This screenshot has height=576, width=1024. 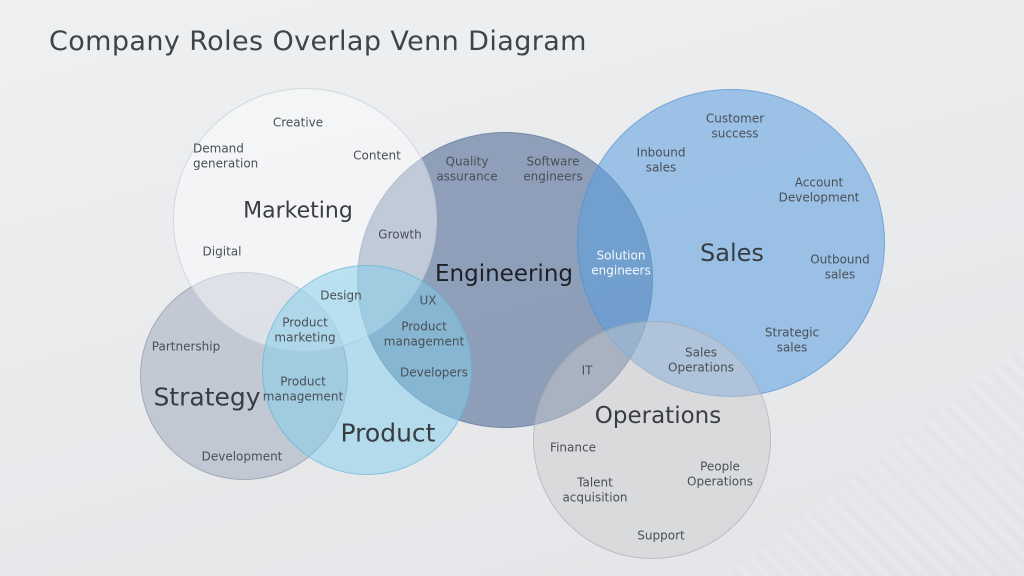 What do you see at coordinates (840, 267) in the screenshot?
I see `label-outbound-sales: Outbound sales` at bounding box center [840, 267].